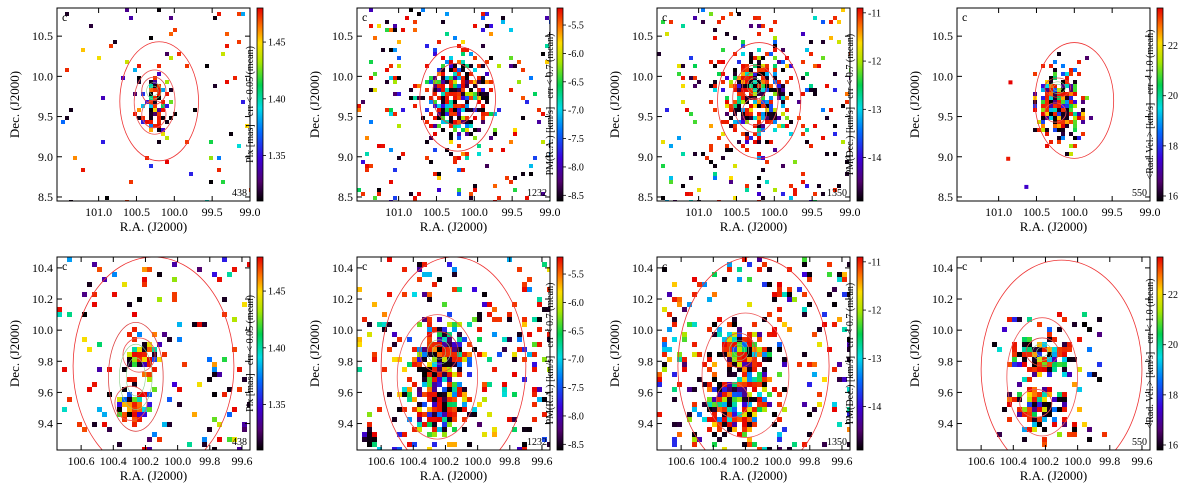 This screenshot has height=489, width=1200. Describe the element at coordinates (1057, 87) in the screenshot. I see `contour-line` at that location.